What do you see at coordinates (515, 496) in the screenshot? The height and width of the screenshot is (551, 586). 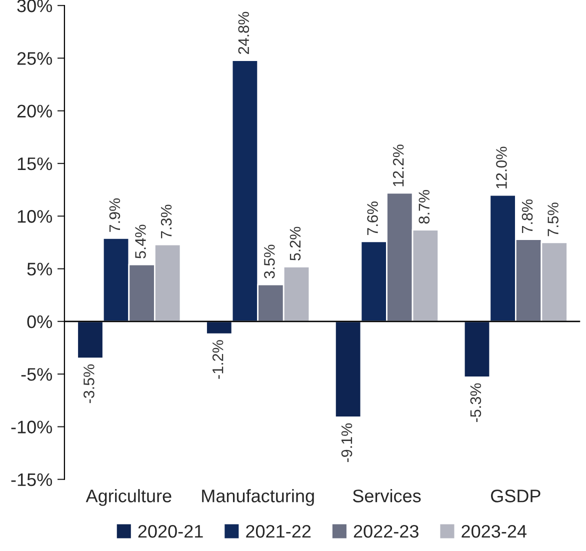 I see `x-tick-label: GSDP` at bounding box center [515, 496].